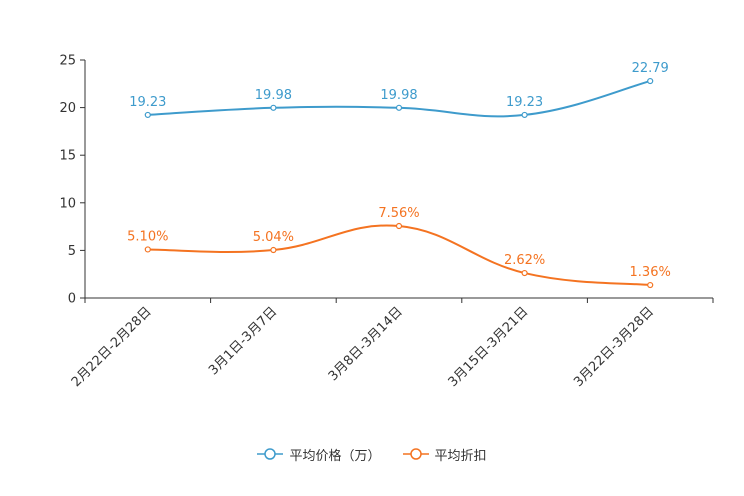 This screenshot has width=744, height=496. What do you see at coordinates (270, 454) in the screenshot?
I see `legend-swatch-avg-price` at bounding box center [270, 454].